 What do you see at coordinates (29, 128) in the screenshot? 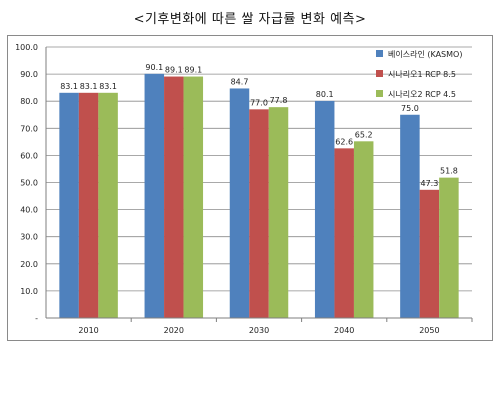
I see `y-tick-label: 70.0` at bounding box center [29, 128].